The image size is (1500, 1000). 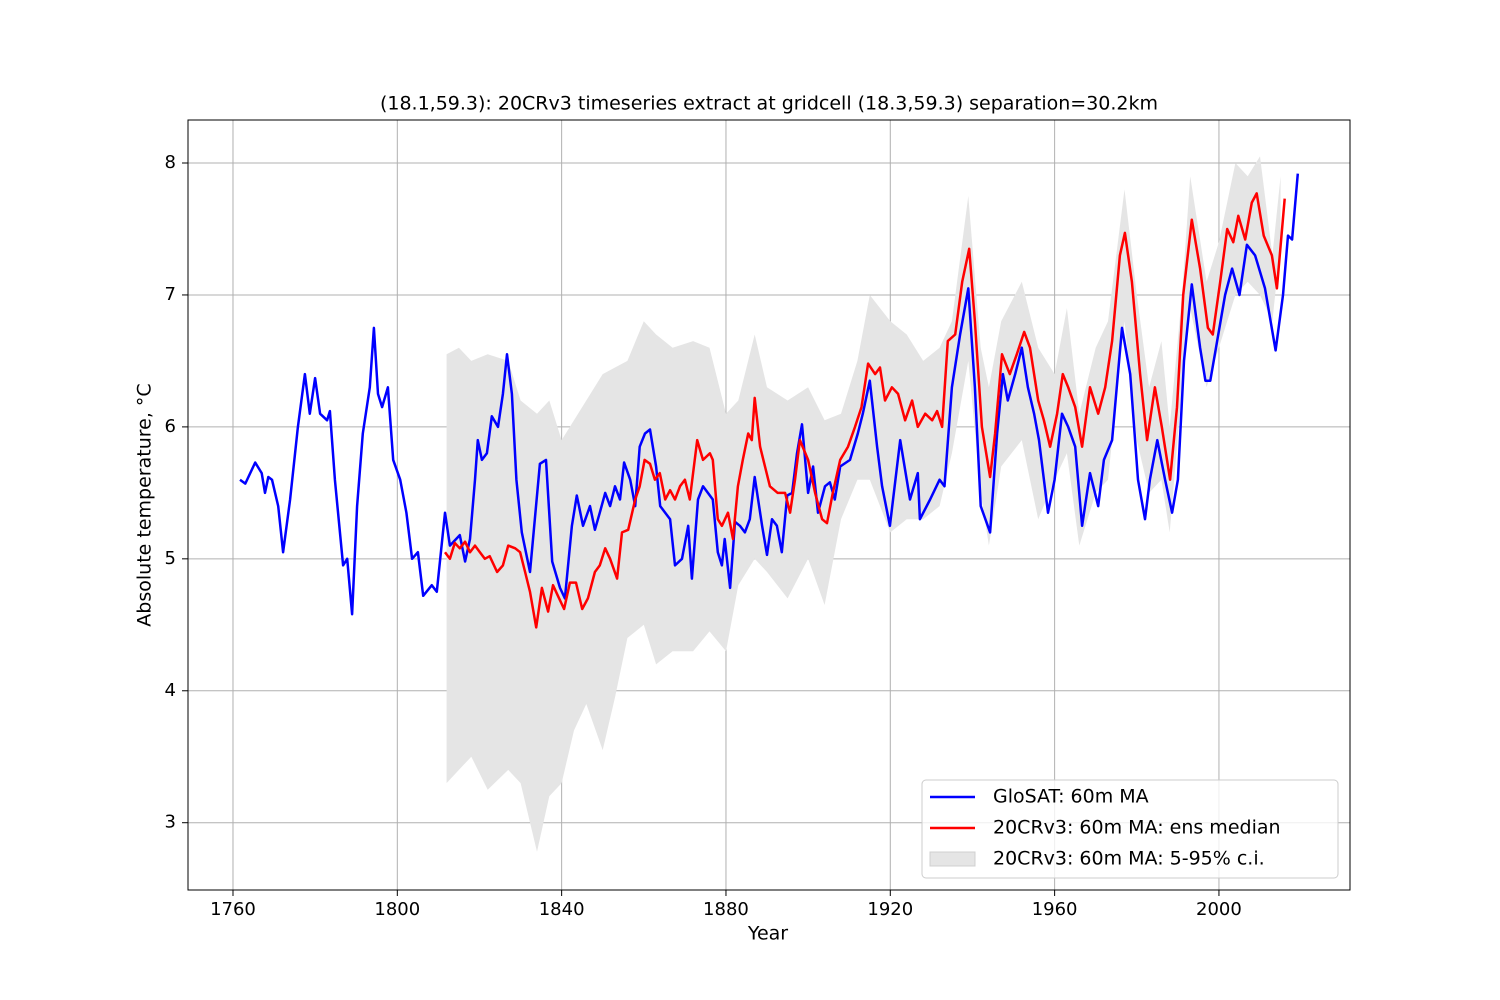 I want to click on x-tick-label: 1960, so click(x=1055, y=909).